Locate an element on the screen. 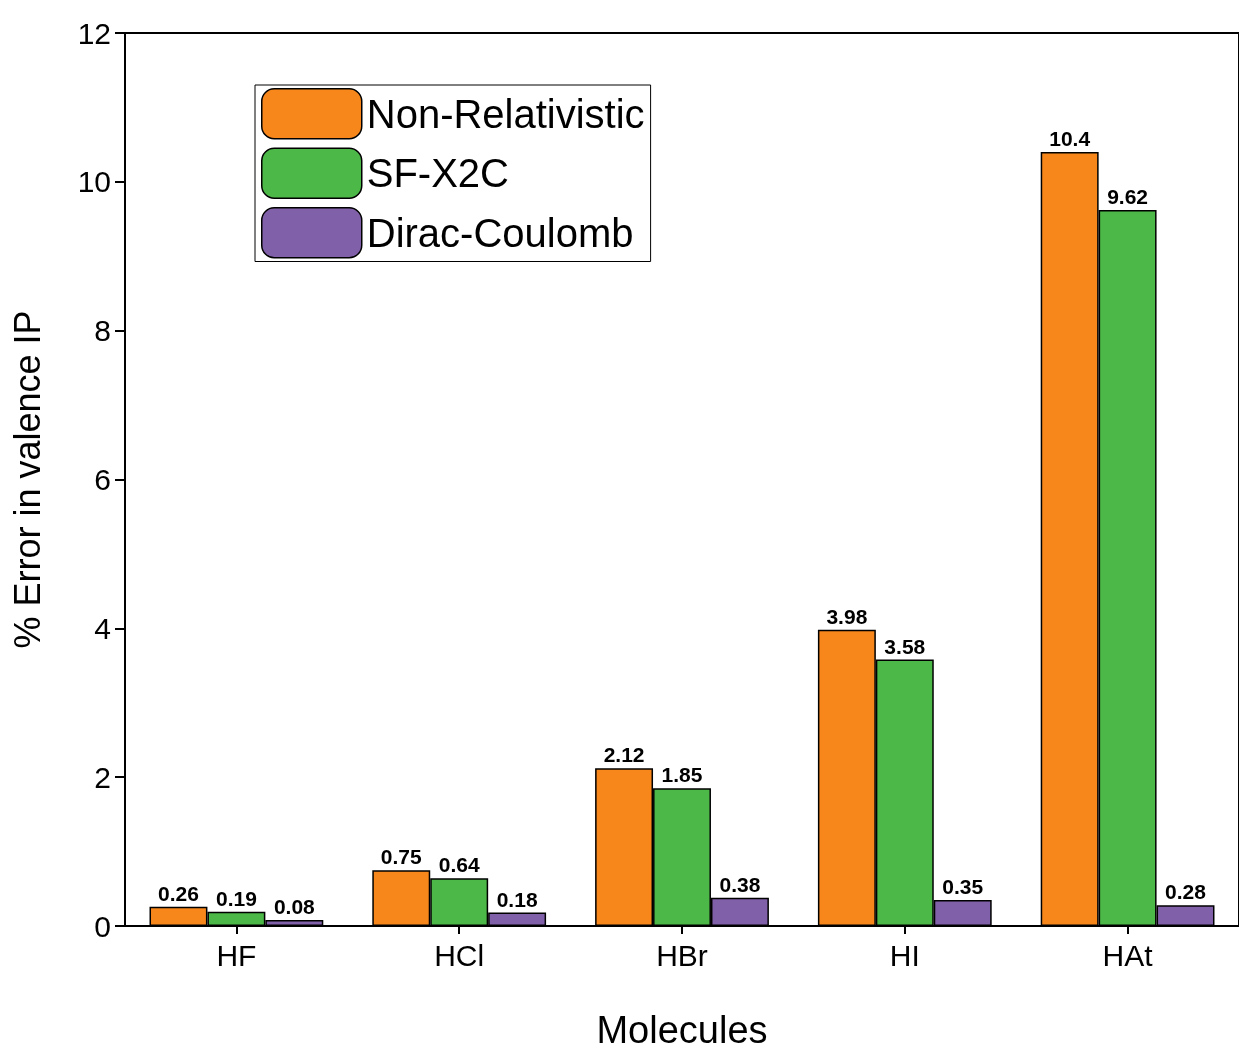  data-label: 3.58 is located at coordinates (905, 646).